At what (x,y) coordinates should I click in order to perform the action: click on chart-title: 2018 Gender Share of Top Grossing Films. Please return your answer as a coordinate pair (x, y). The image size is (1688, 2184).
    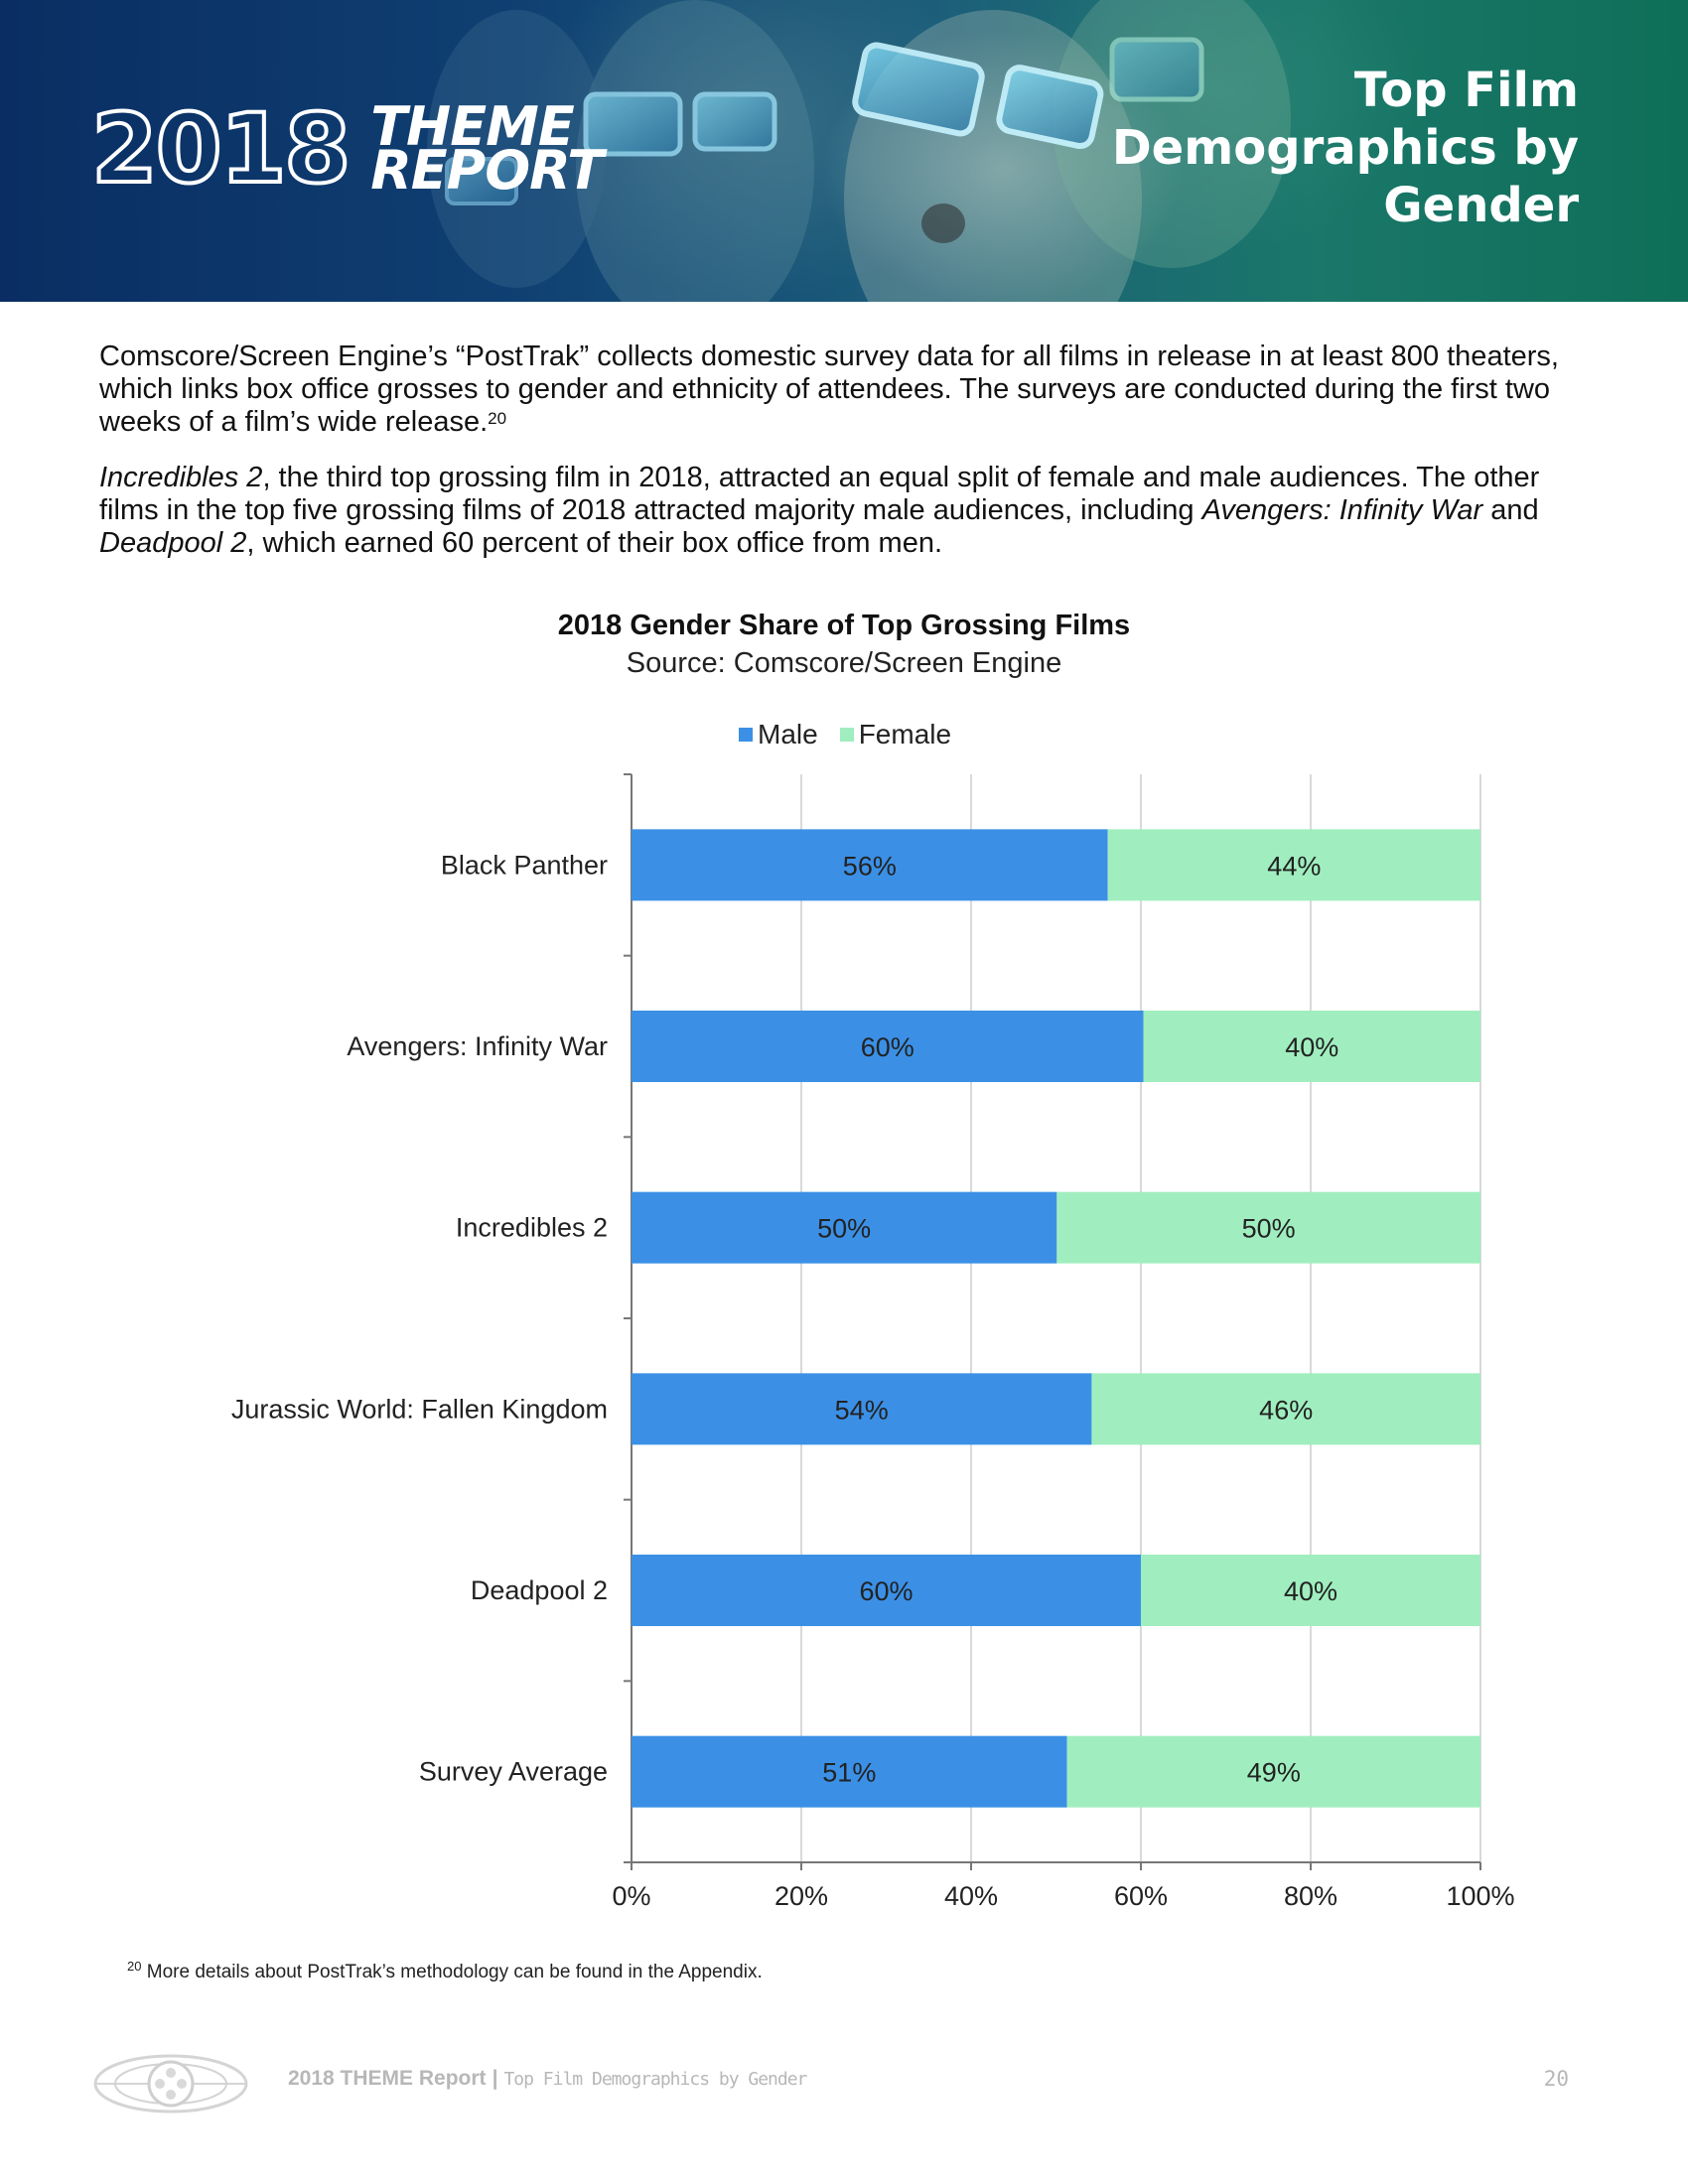
    Looking at the image, I should click on (844, 625).